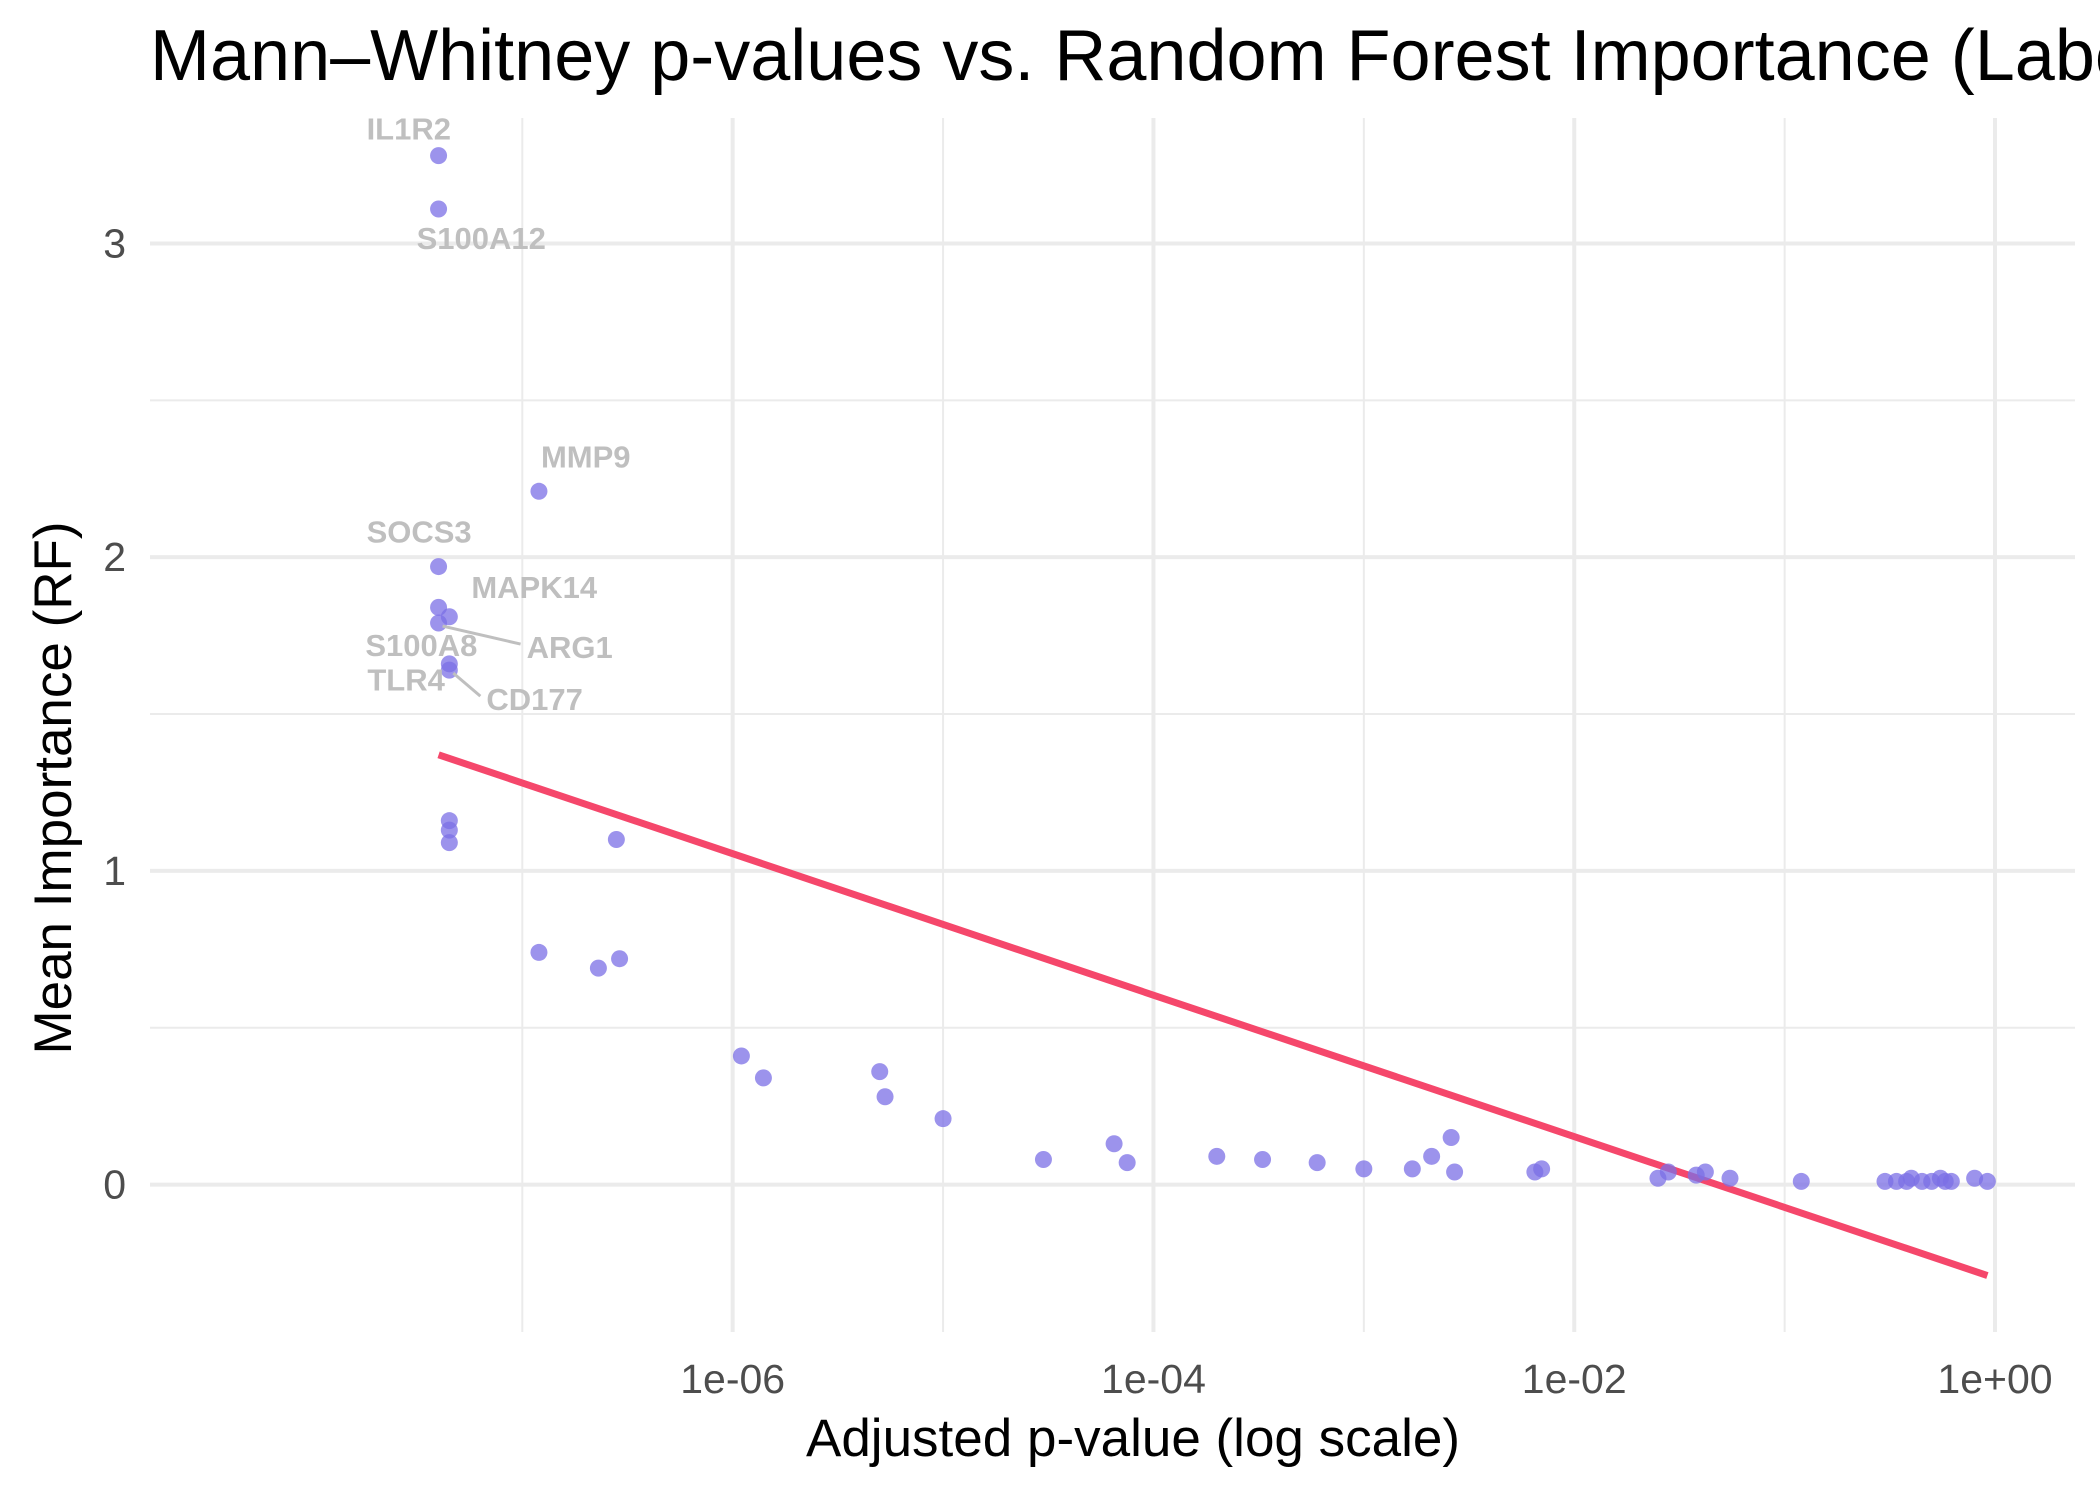 This screenshot has height=1500, width=2100. What do you see at coordinates (1133, 1438) in the screenshot?
I see `x-axis-title: Adjusted p-value (log scale)` at bounding box center [1133, 1438].